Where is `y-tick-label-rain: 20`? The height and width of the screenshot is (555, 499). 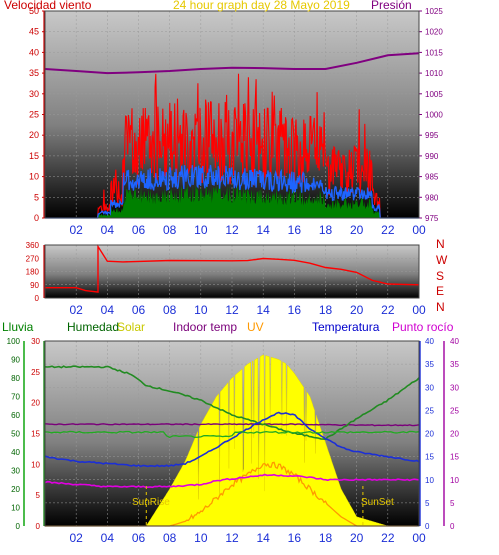 y-tick-label-rain: 20 is located at coordinates (15, 489).